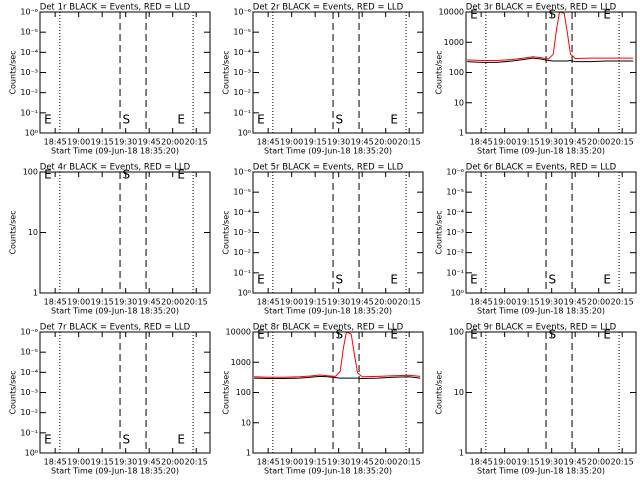 The height and width of the screenshot is (480, 640). What do you see at coordinates (328, 168) in the screenshot?
I see `chart-title: Det 5r BLACK = Events, RED = LLD` at bounding box center [328, 168].